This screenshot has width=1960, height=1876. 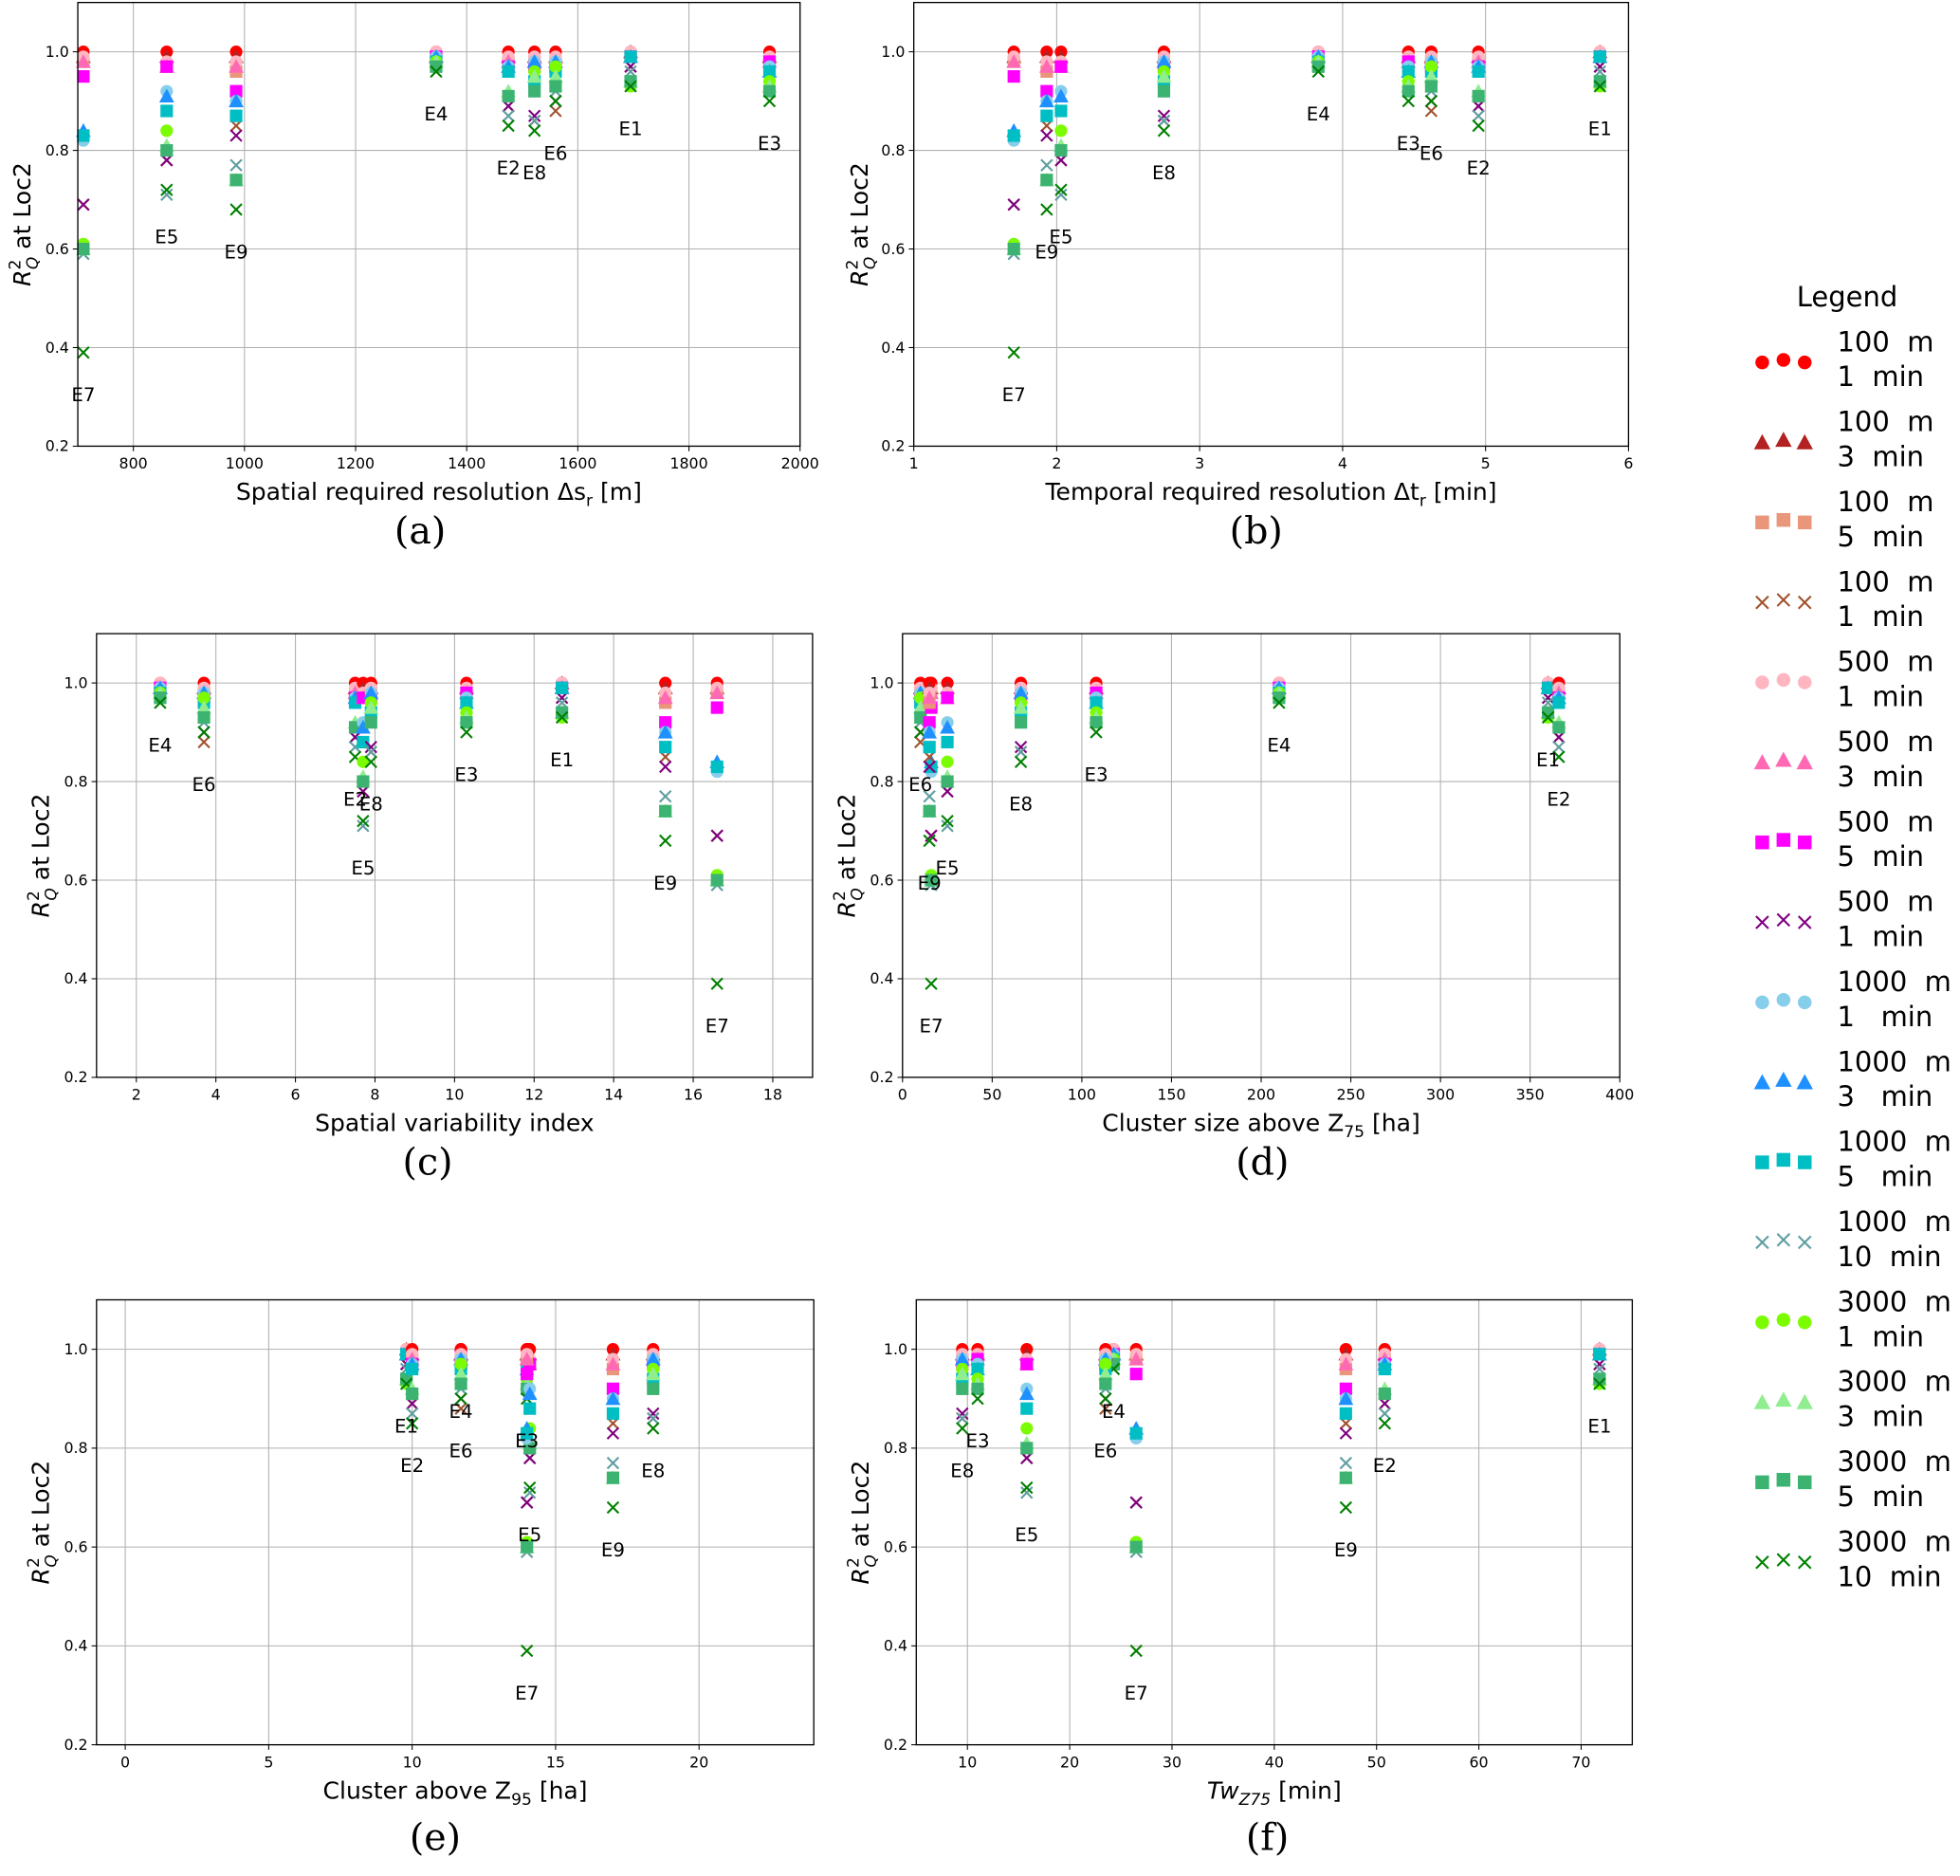 I want to click on y-tick-label: 0.6, so click(x=57, y=249).